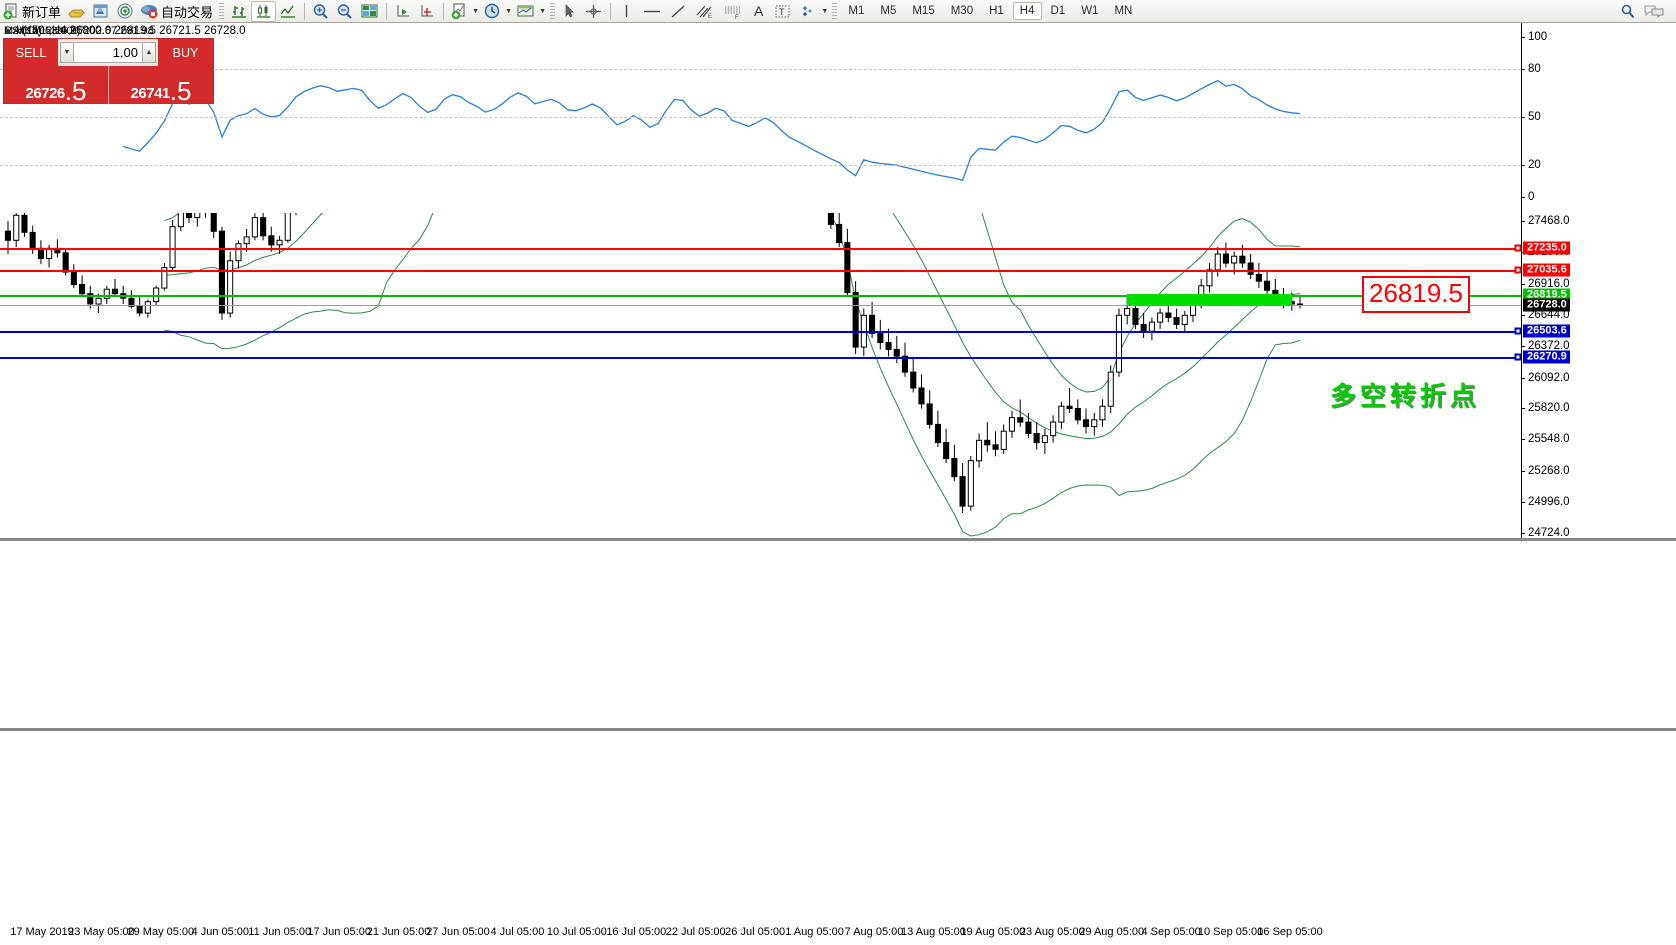  Describe the element at coordinates (1123, 11) in the screenshot. I see `timeframe-mn: MN` at that location.